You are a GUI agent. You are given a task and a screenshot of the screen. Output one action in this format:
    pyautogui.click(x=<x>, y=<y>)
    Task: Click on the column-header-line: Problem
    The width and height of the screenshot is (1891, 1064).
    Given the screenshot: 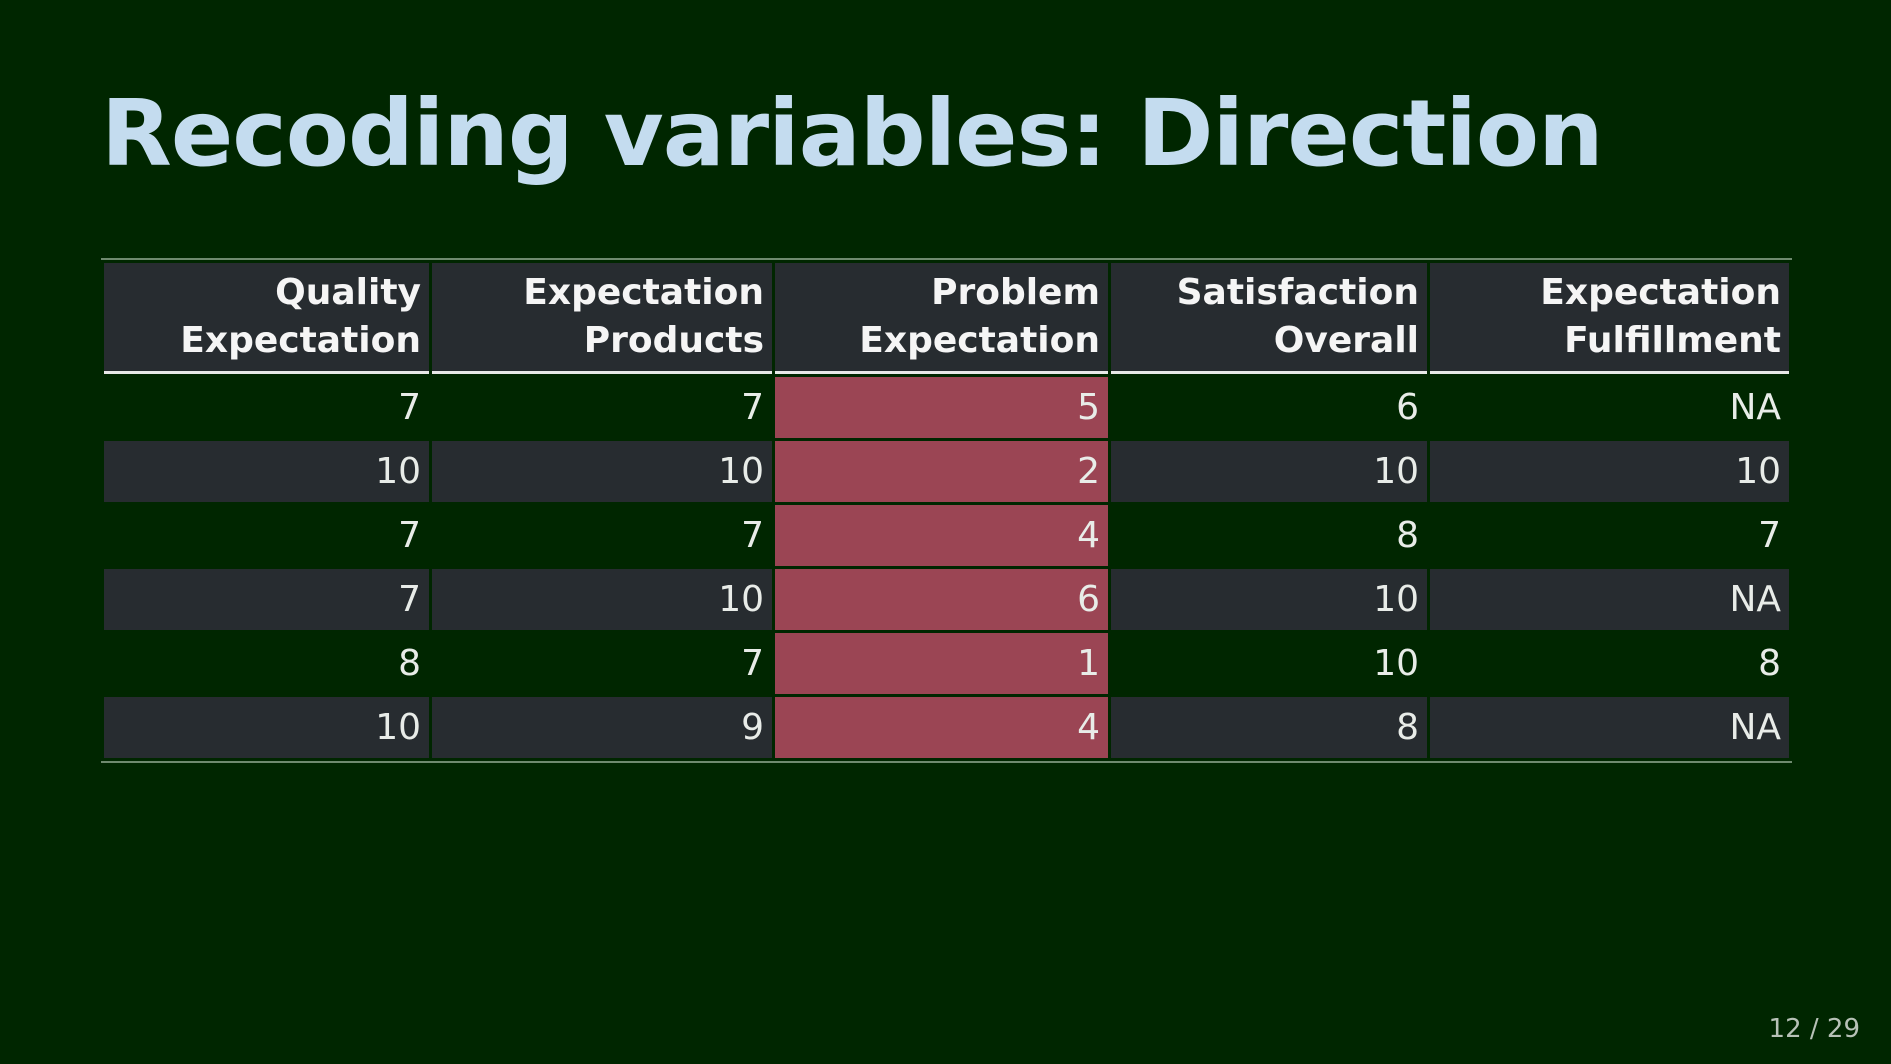 What is the action you would take?
    pyautogui.click(x=941, y=293)
    